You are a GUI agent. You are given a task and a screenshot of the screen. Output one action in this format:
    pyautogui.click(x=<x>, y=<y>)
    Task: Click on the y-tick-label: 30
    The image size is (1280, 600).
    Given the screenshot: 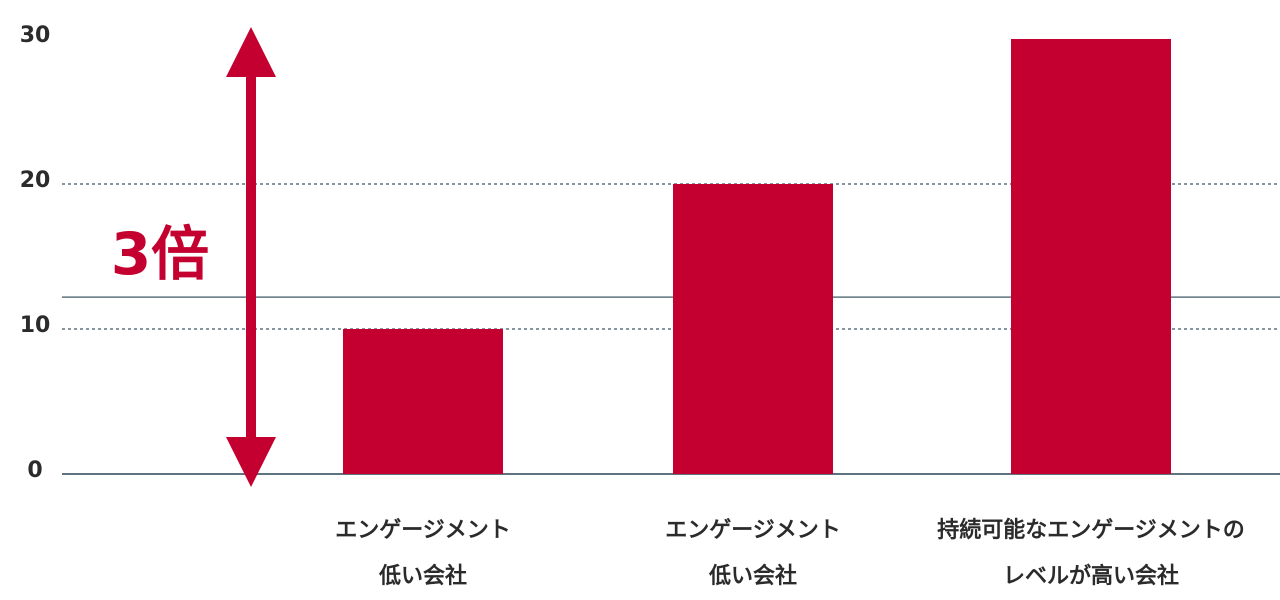 What is the action you would take?
    pyautogui.click(x=35, y=35)
    